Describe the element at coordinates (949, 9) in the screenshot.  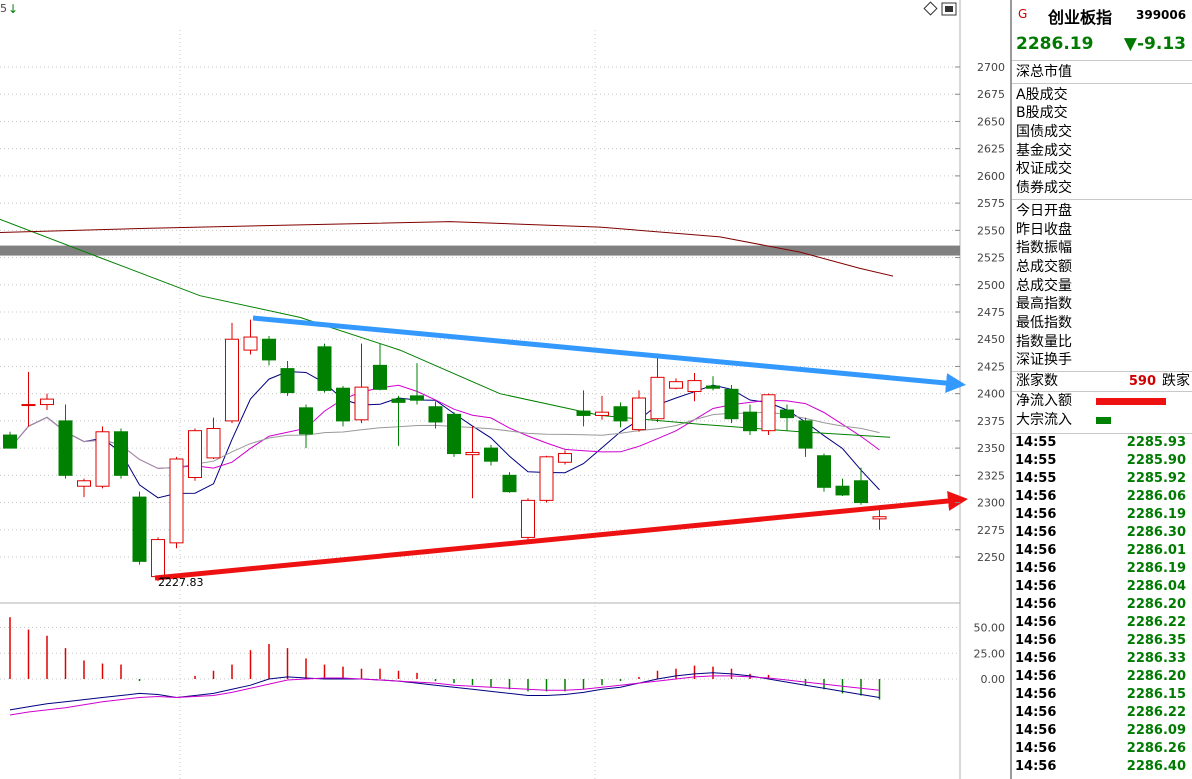
I see `window-toggle-icon` at that location.